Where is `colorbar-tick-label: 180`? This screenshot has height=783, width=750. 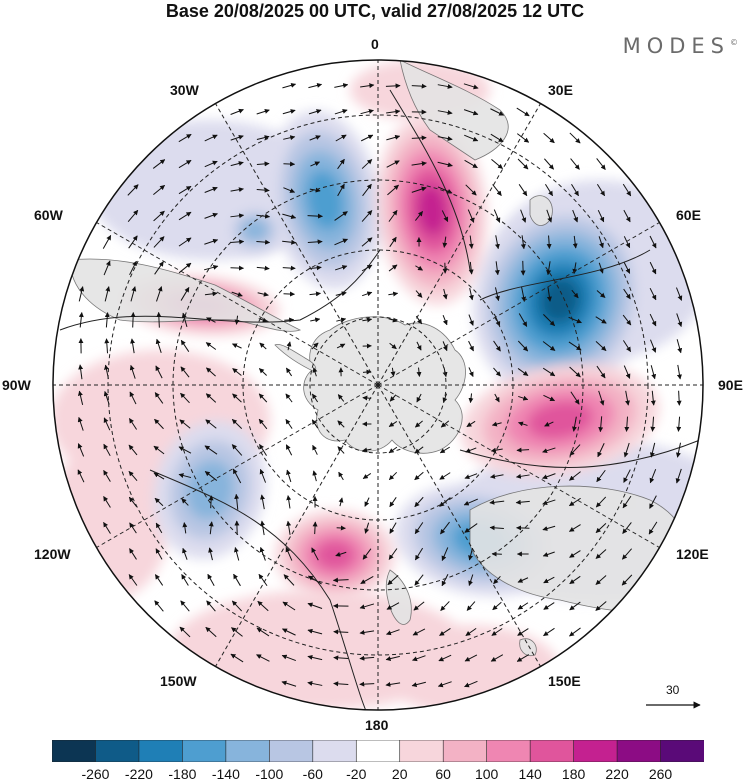 colorbar-tick-label: 180 is located at coordinates (573, 774).